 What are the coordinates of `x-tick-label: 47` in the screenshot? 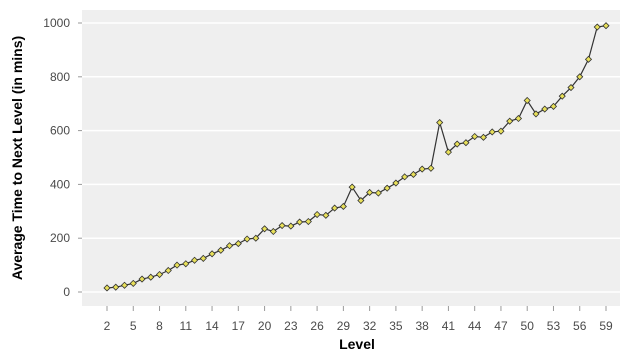 It's located at (501, 326).